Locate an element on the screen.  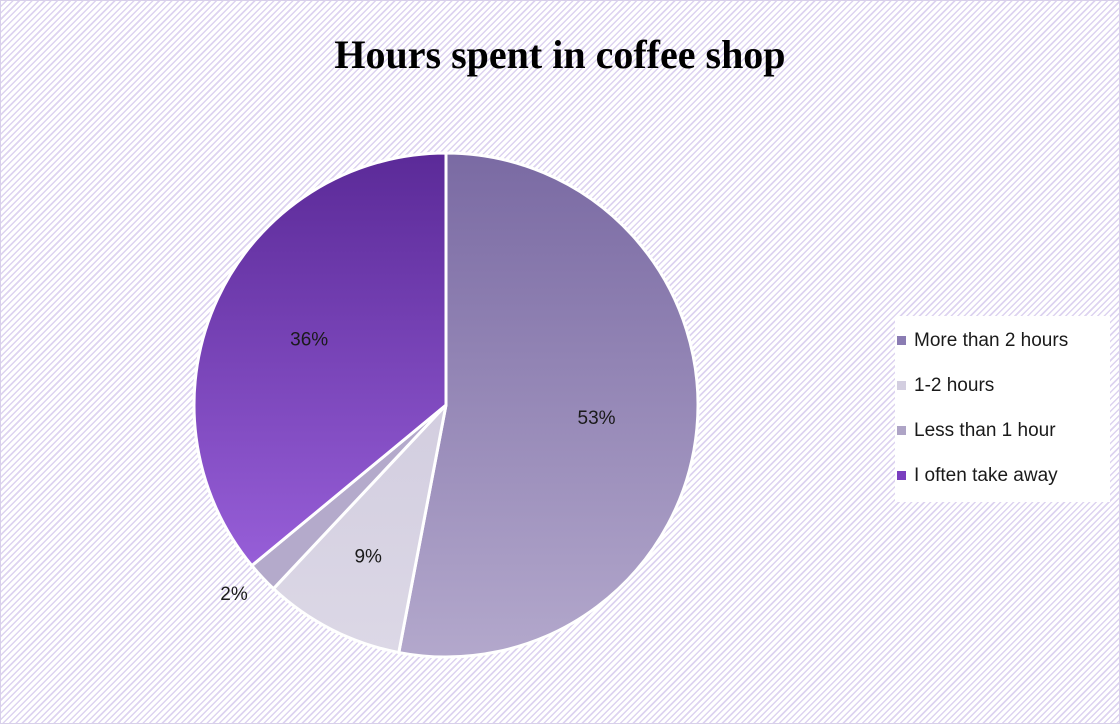
legend-label-more-than-2-hours: More than 2 hours is located at coordinates (991, 340).